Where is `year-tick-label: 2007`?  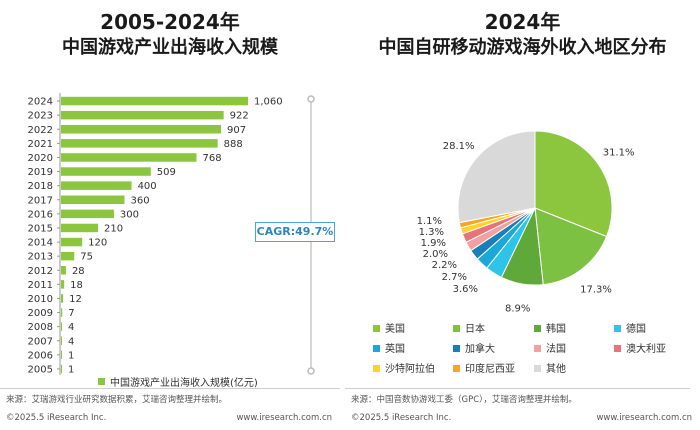 year-tick-label: 2007 is located at coordinates (40, 341).